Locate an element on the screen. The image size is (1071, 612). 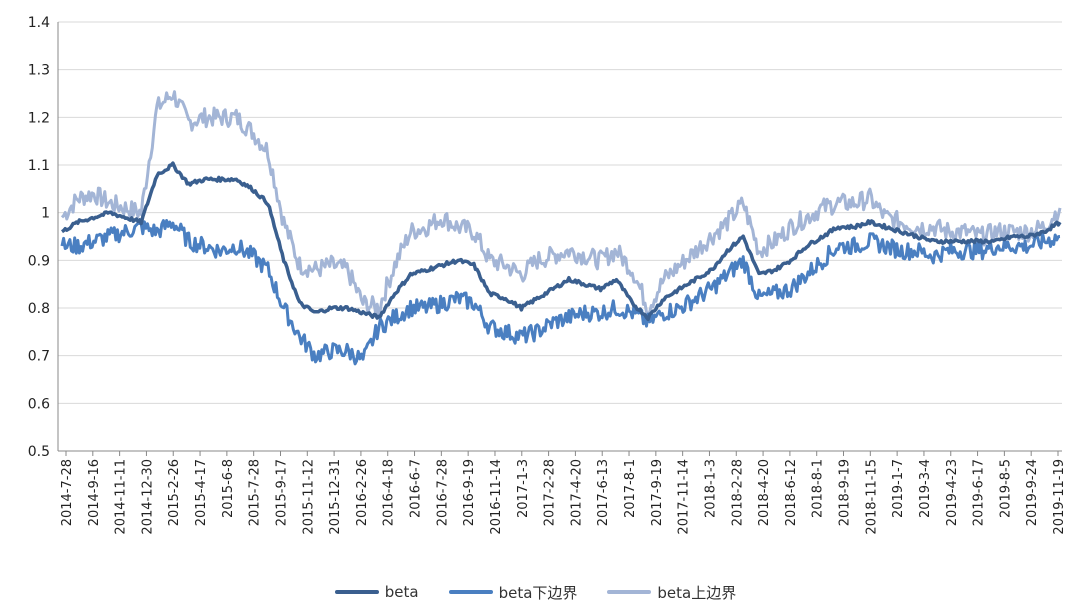
y-axis: 0.5 0.6 0.7 0.8 0.9 1 1.1 1.2 1.3 1.4 is located at coordinates (43, 237).